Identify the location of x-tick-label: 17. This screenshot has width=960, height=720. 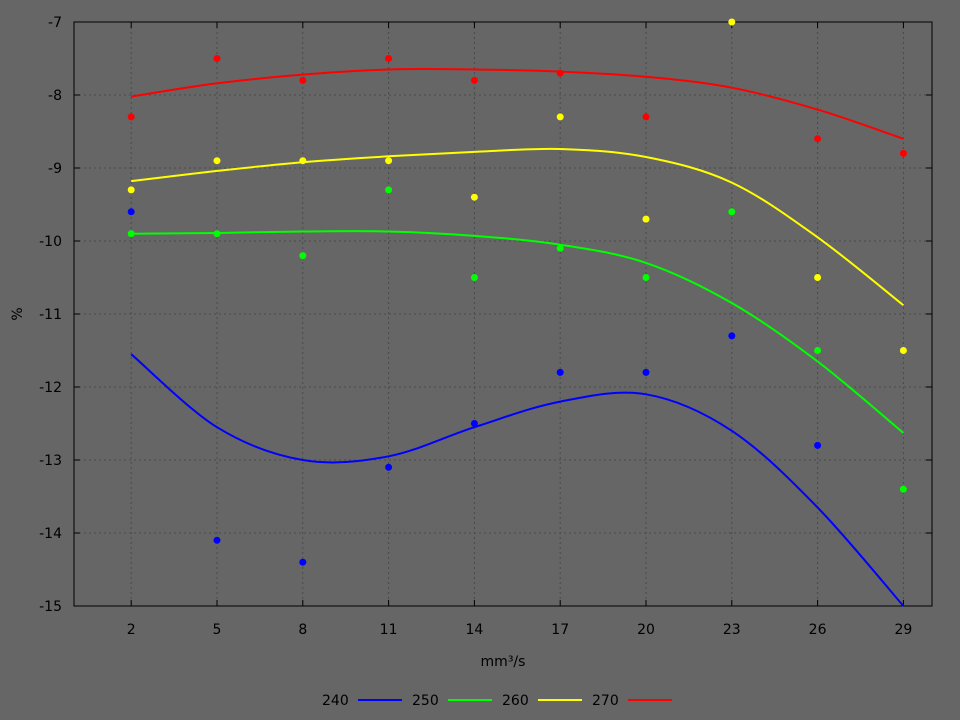
(560, 630).